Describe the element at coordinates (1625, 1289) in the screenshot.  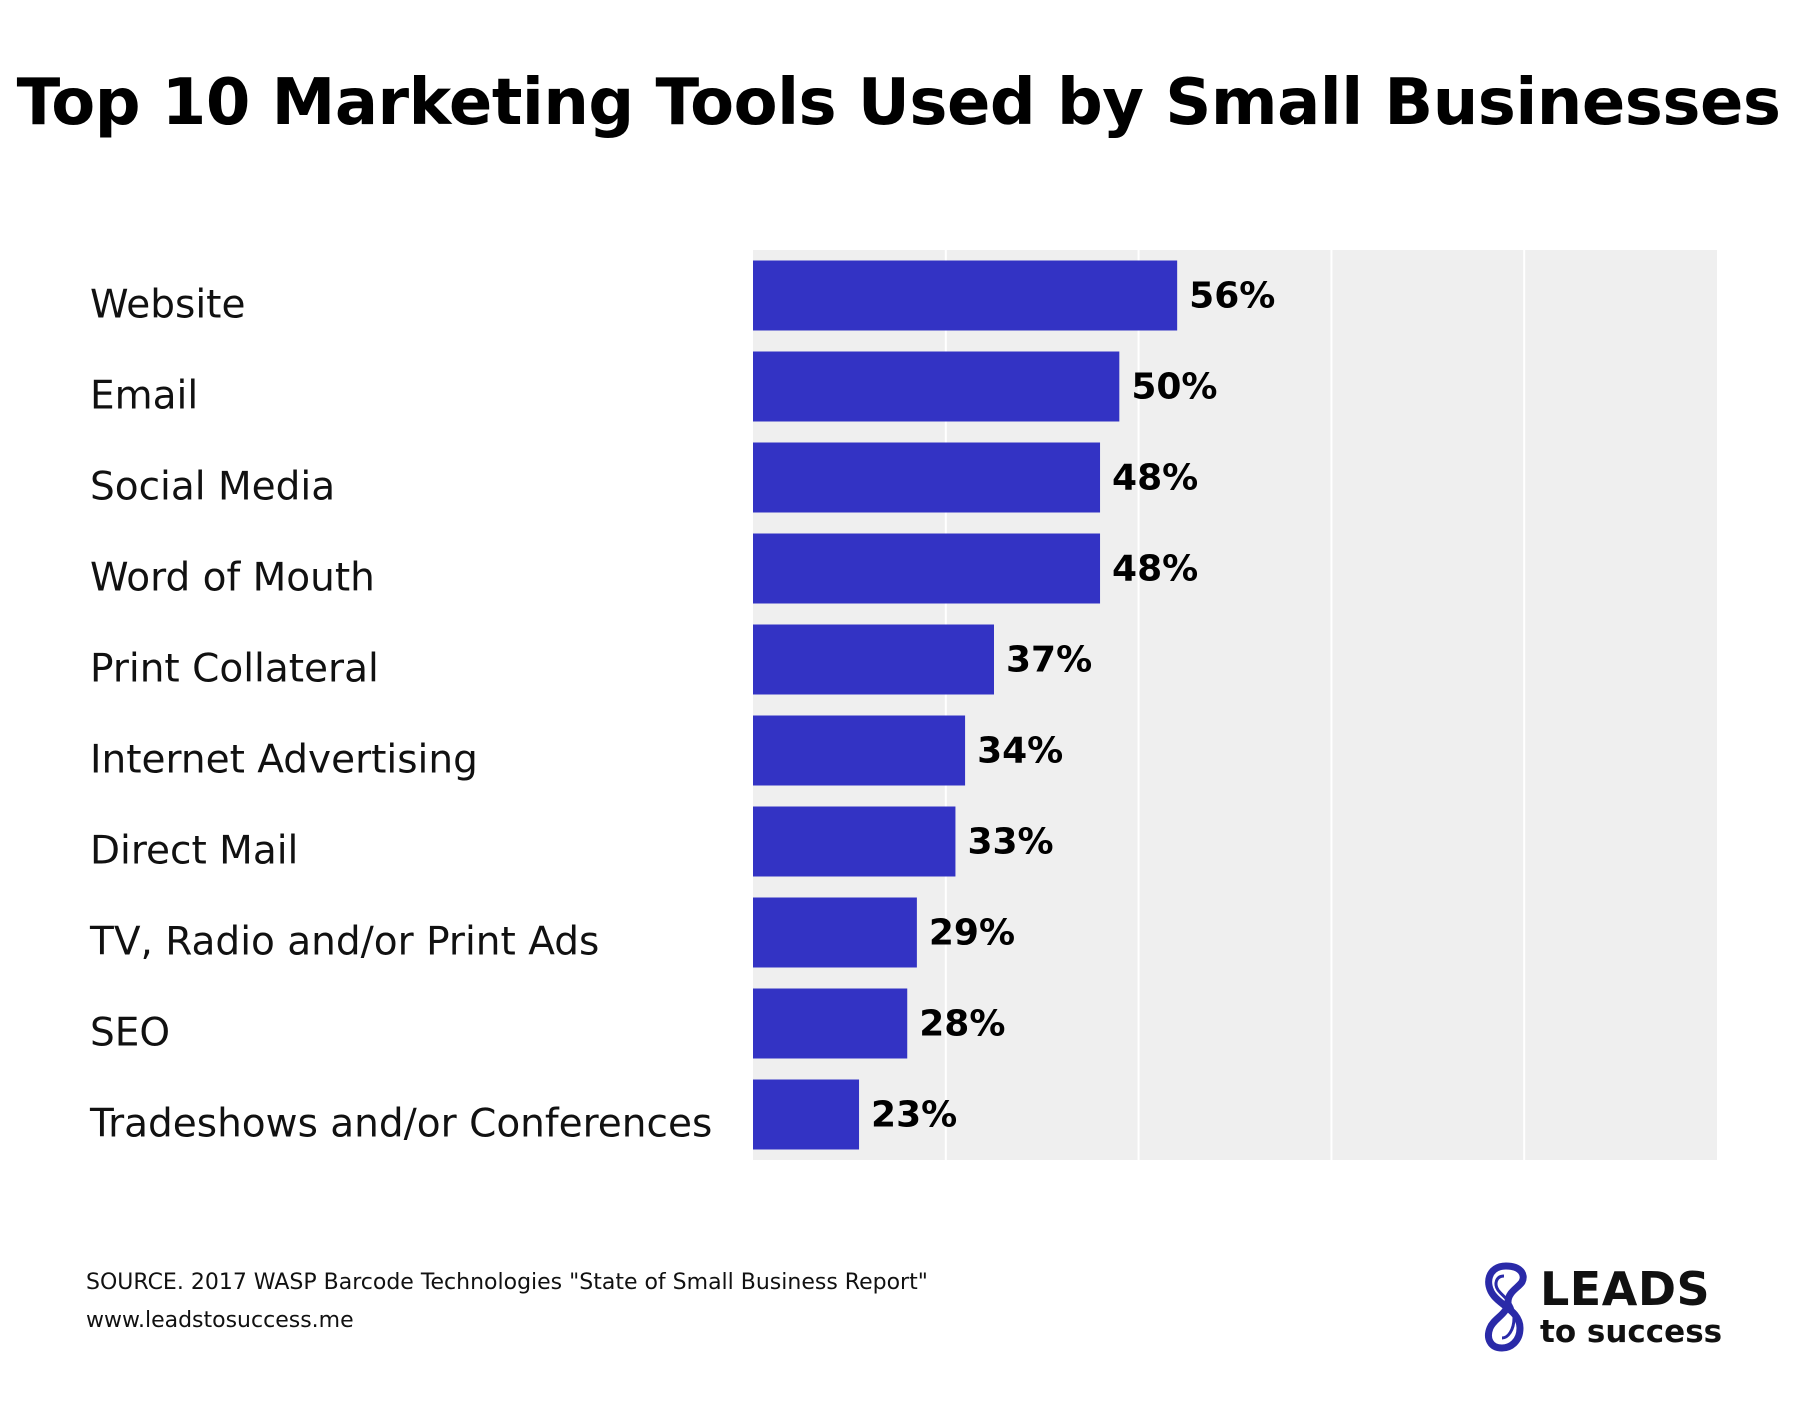
I see `logo-top-text: LEADS` at that location.